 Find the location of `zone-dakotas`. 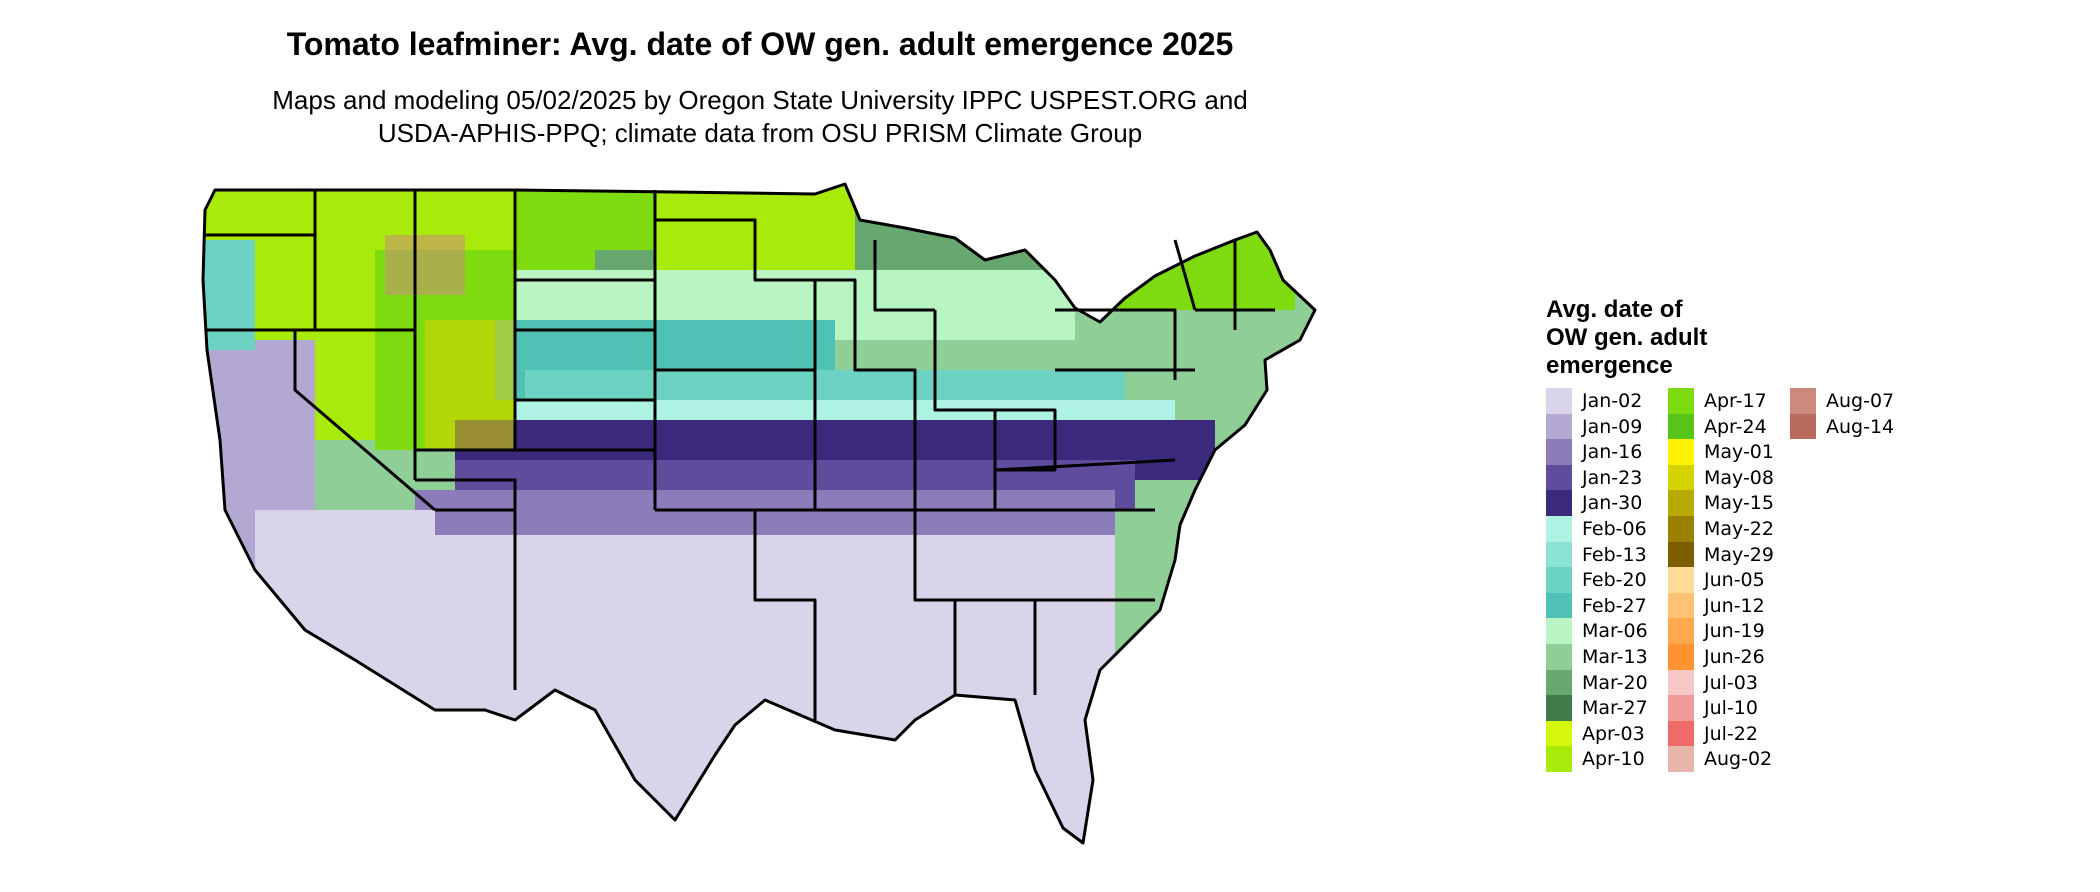

zone-dakotas is located at coordinates (585, 217).